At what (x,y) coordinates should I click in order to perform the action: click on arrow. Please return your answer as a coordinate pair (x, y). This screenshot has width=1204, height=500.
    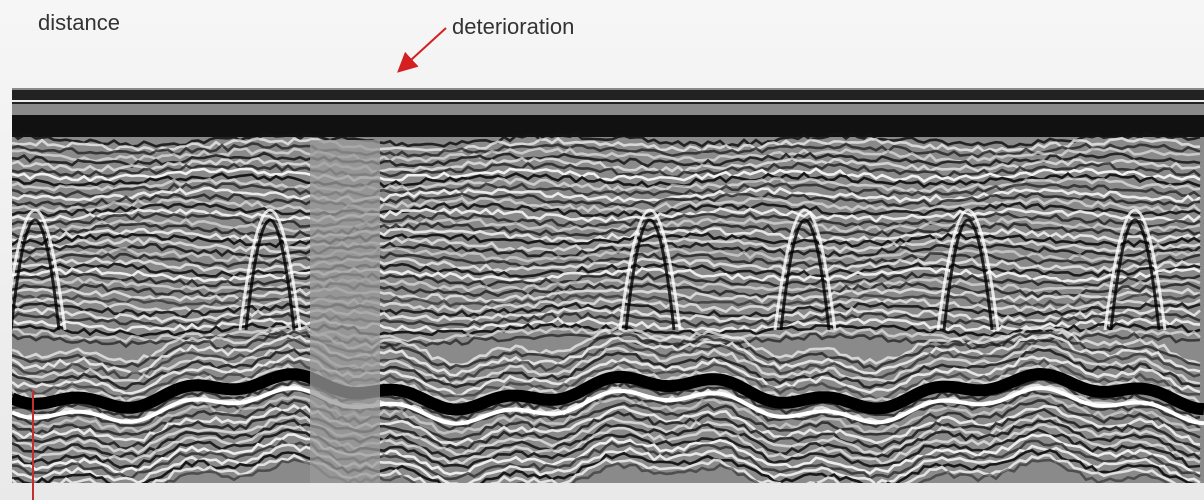
    Looking at the image, I should click on (422, 50).